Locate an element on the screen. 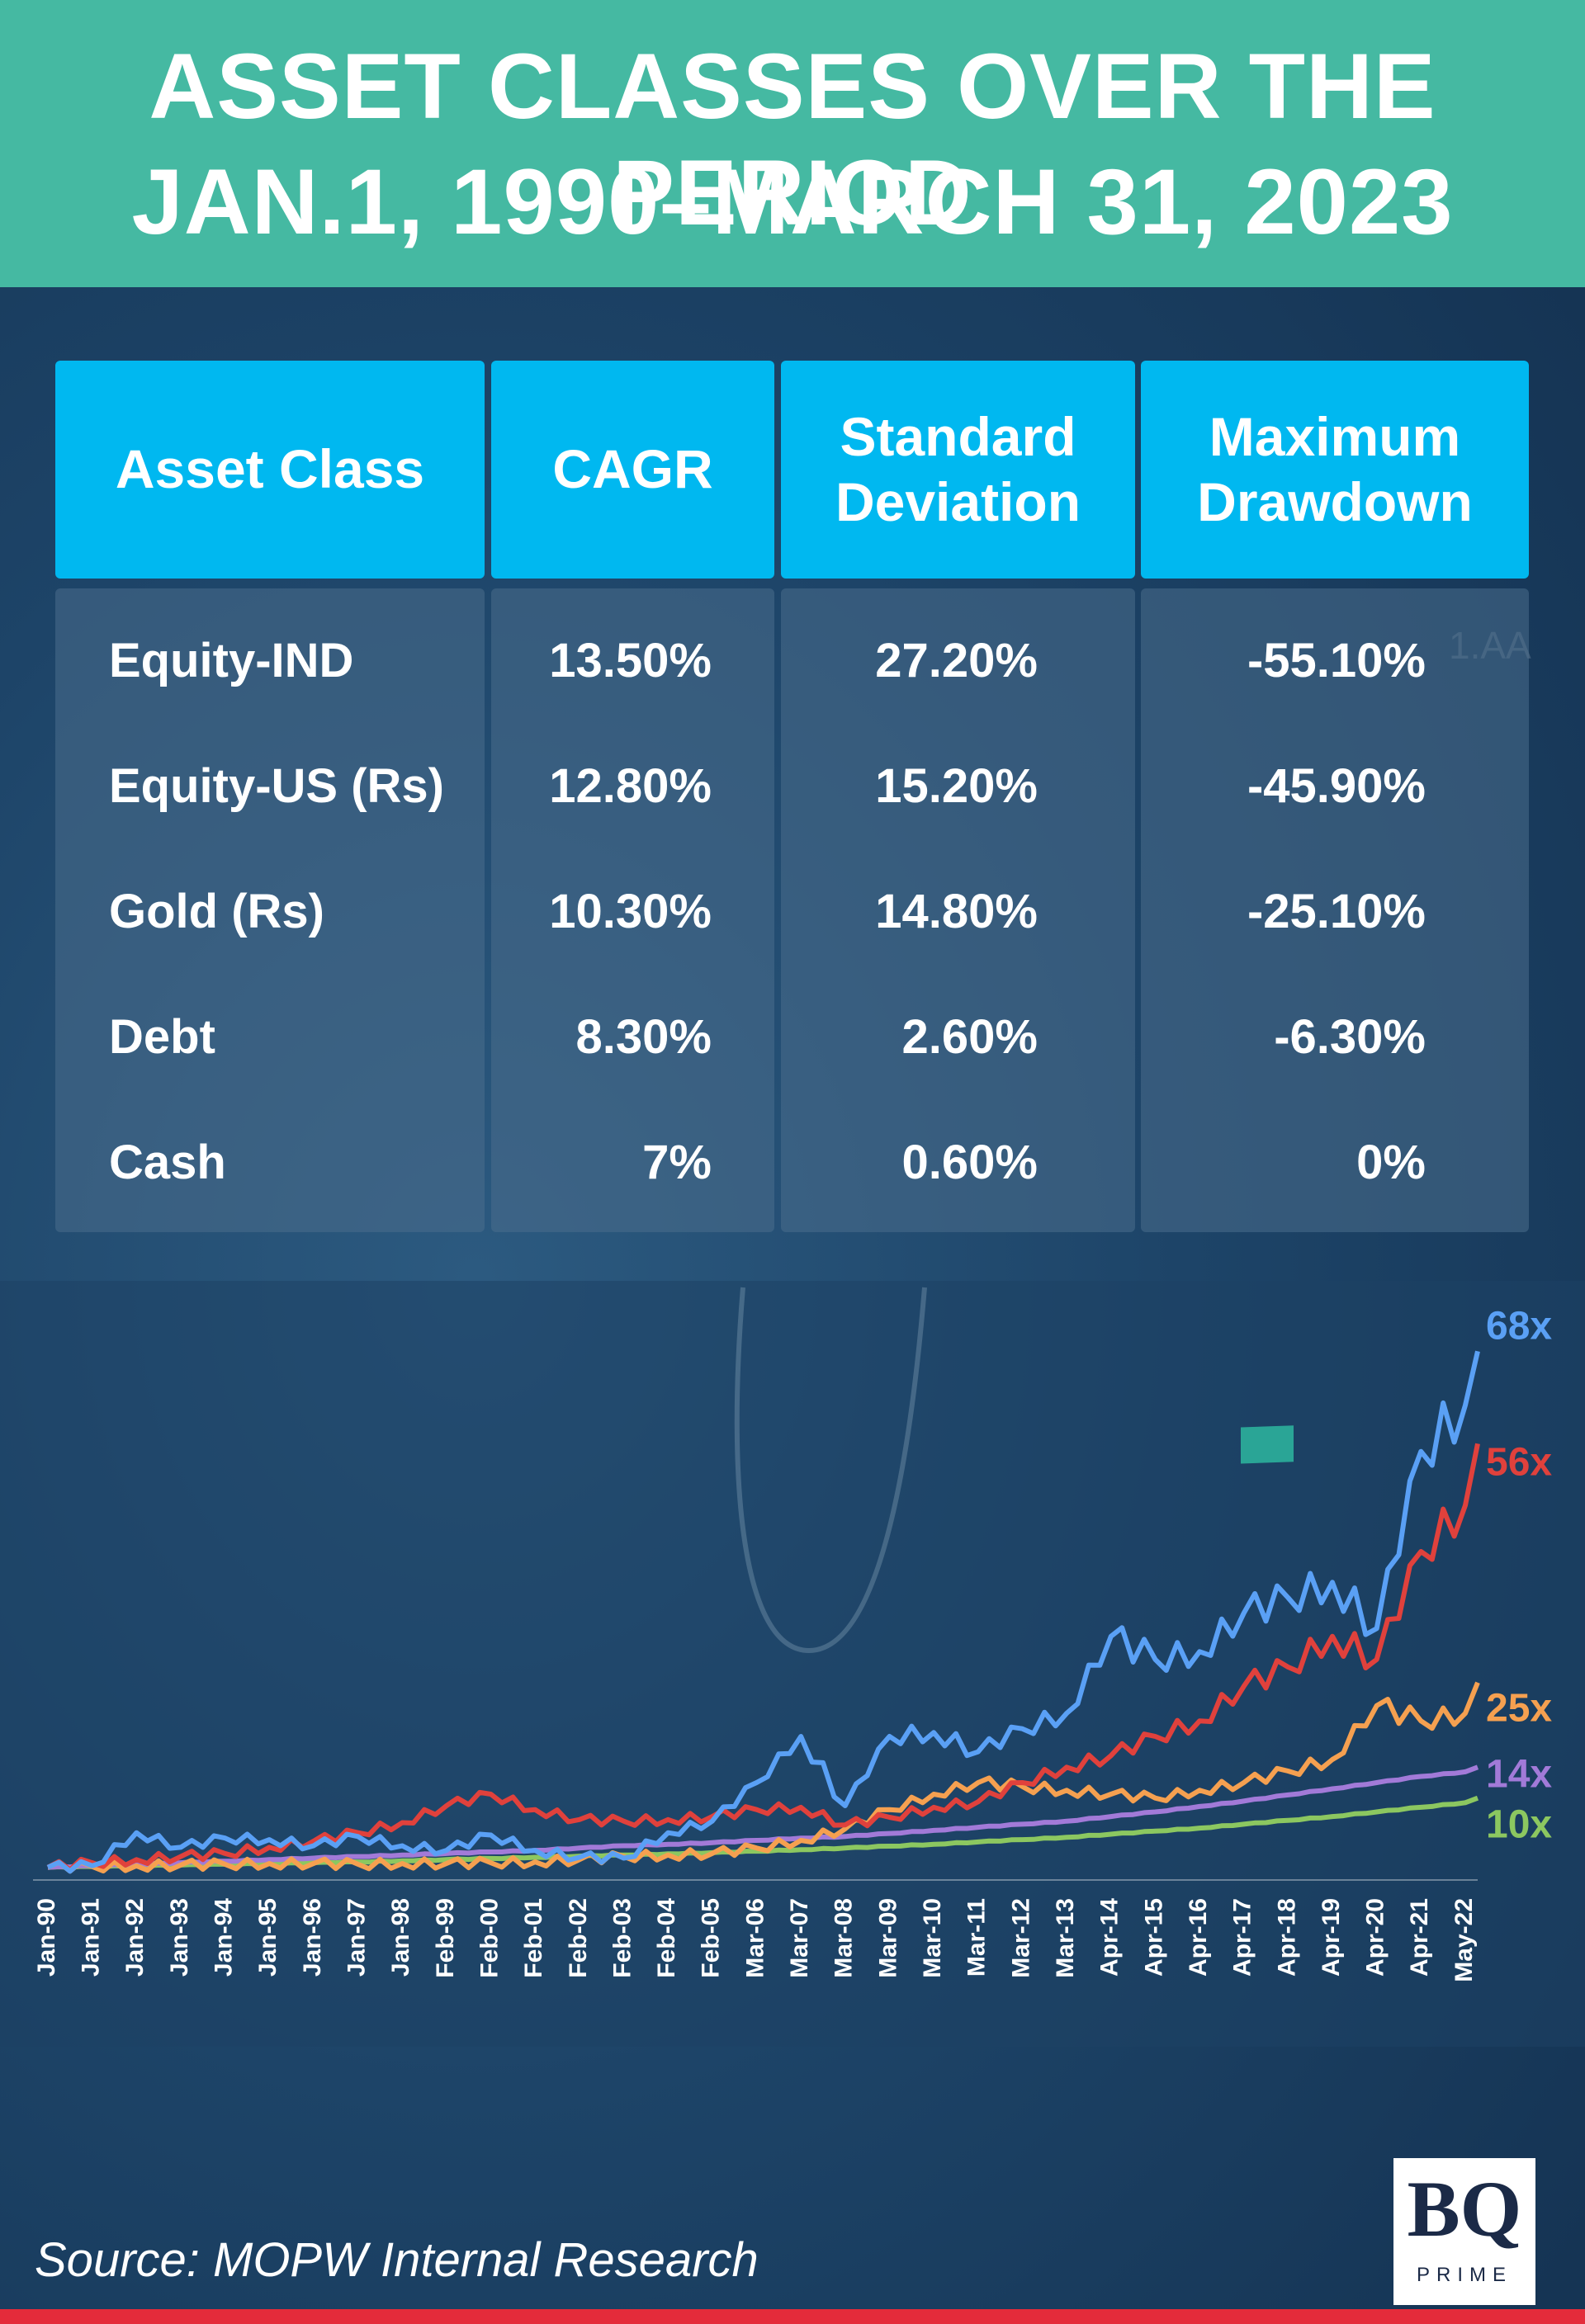 This screenshot has height=2324, width=1585. header-label: Asset Class is located at coordinates (270, 469).